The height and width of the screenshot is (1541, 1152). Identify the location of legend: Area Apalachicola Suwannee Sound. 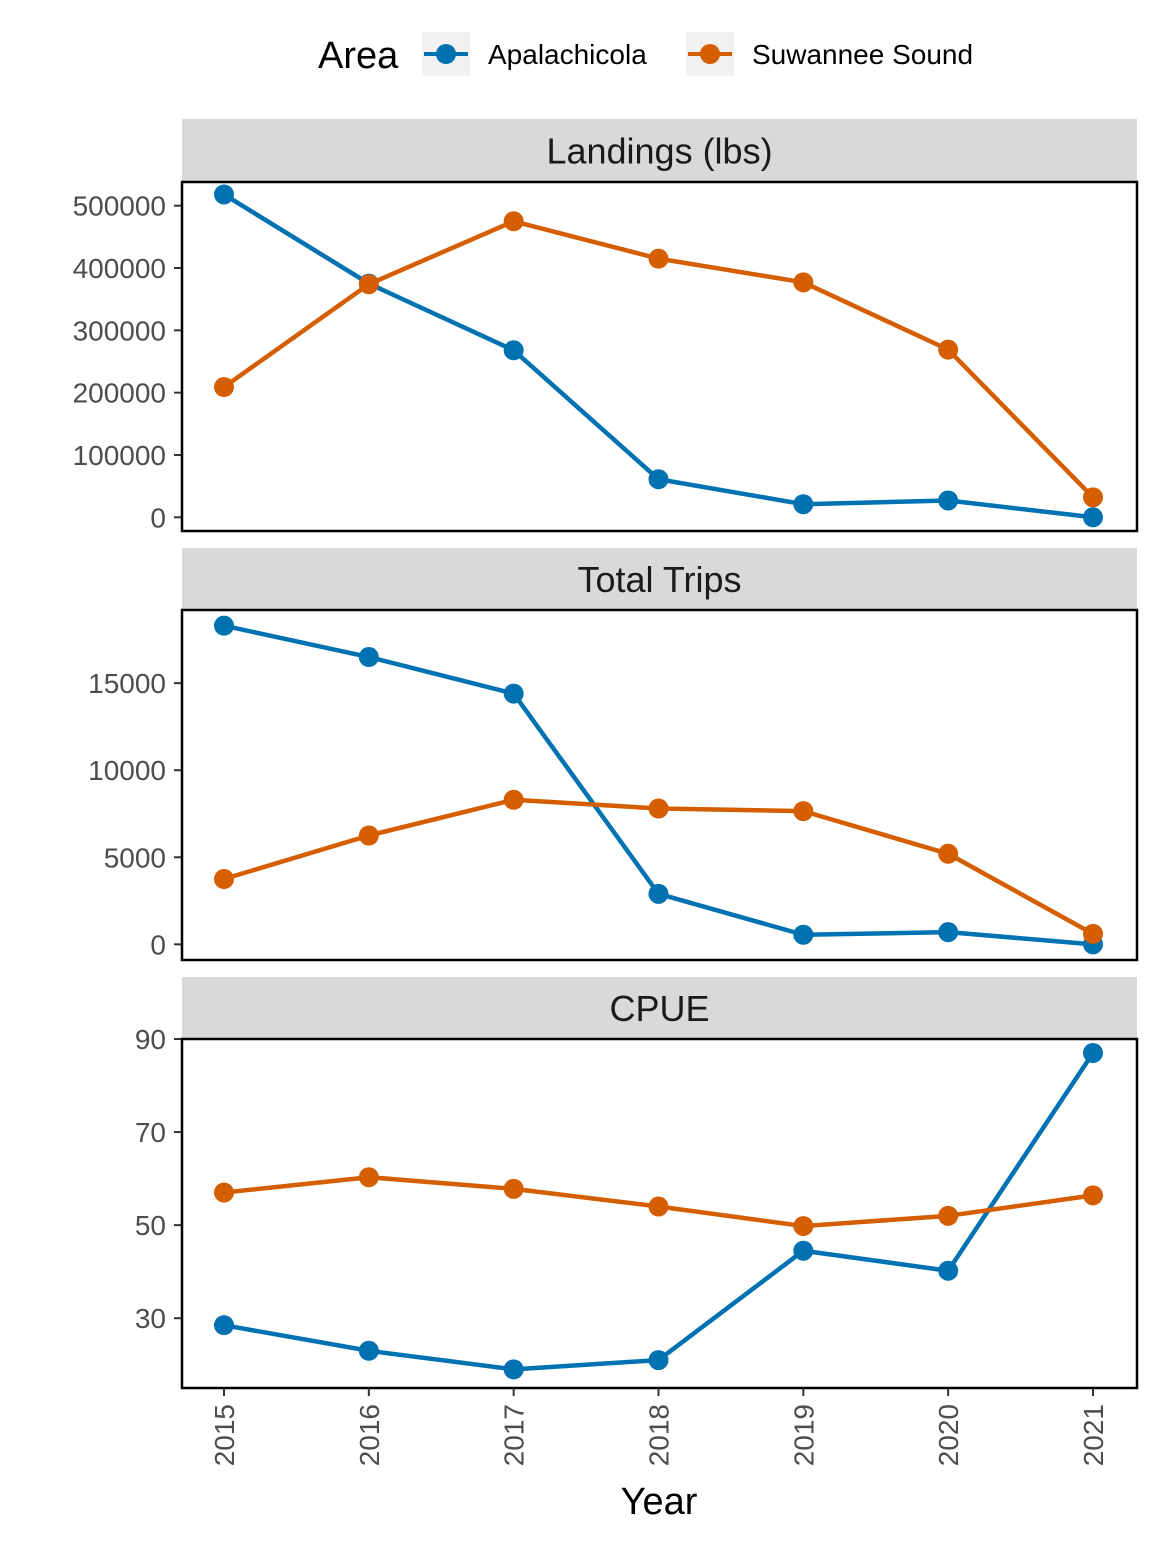
(645, 54).